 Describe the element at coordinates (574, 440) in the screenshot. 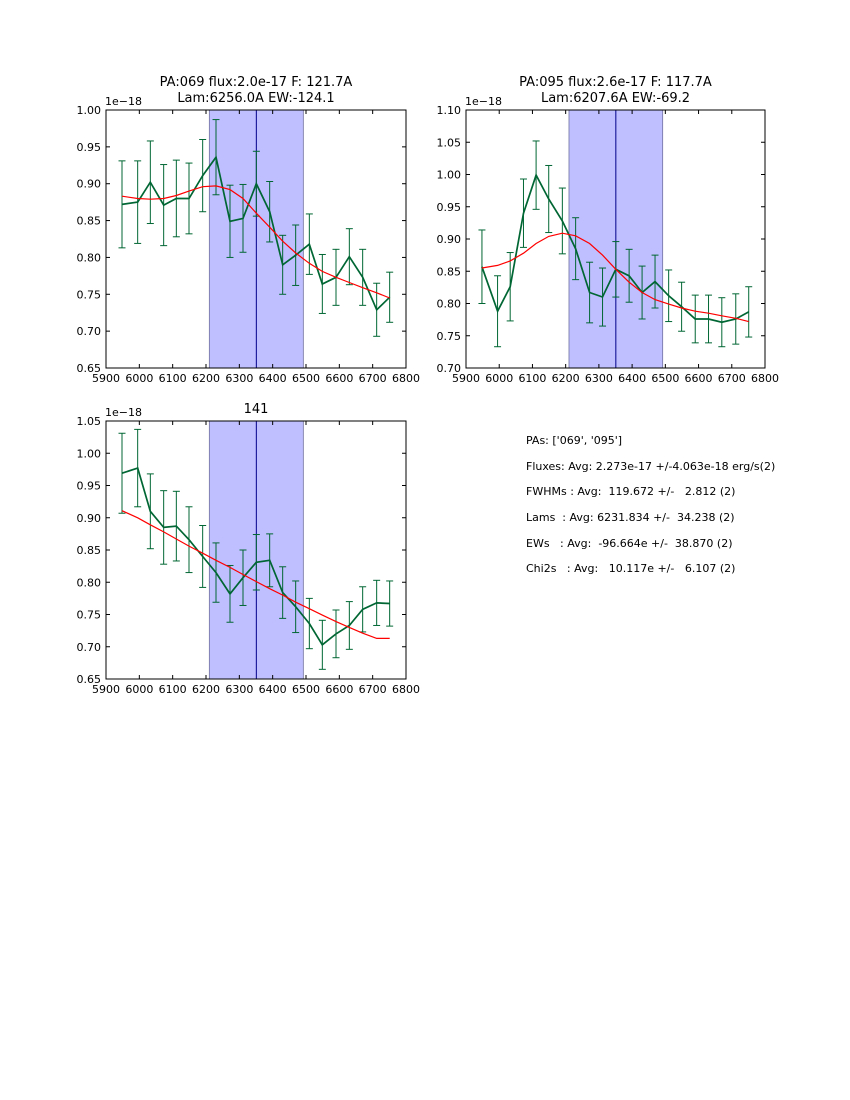

I see `stats-pas: PAs: ['069', '095']` at that location.